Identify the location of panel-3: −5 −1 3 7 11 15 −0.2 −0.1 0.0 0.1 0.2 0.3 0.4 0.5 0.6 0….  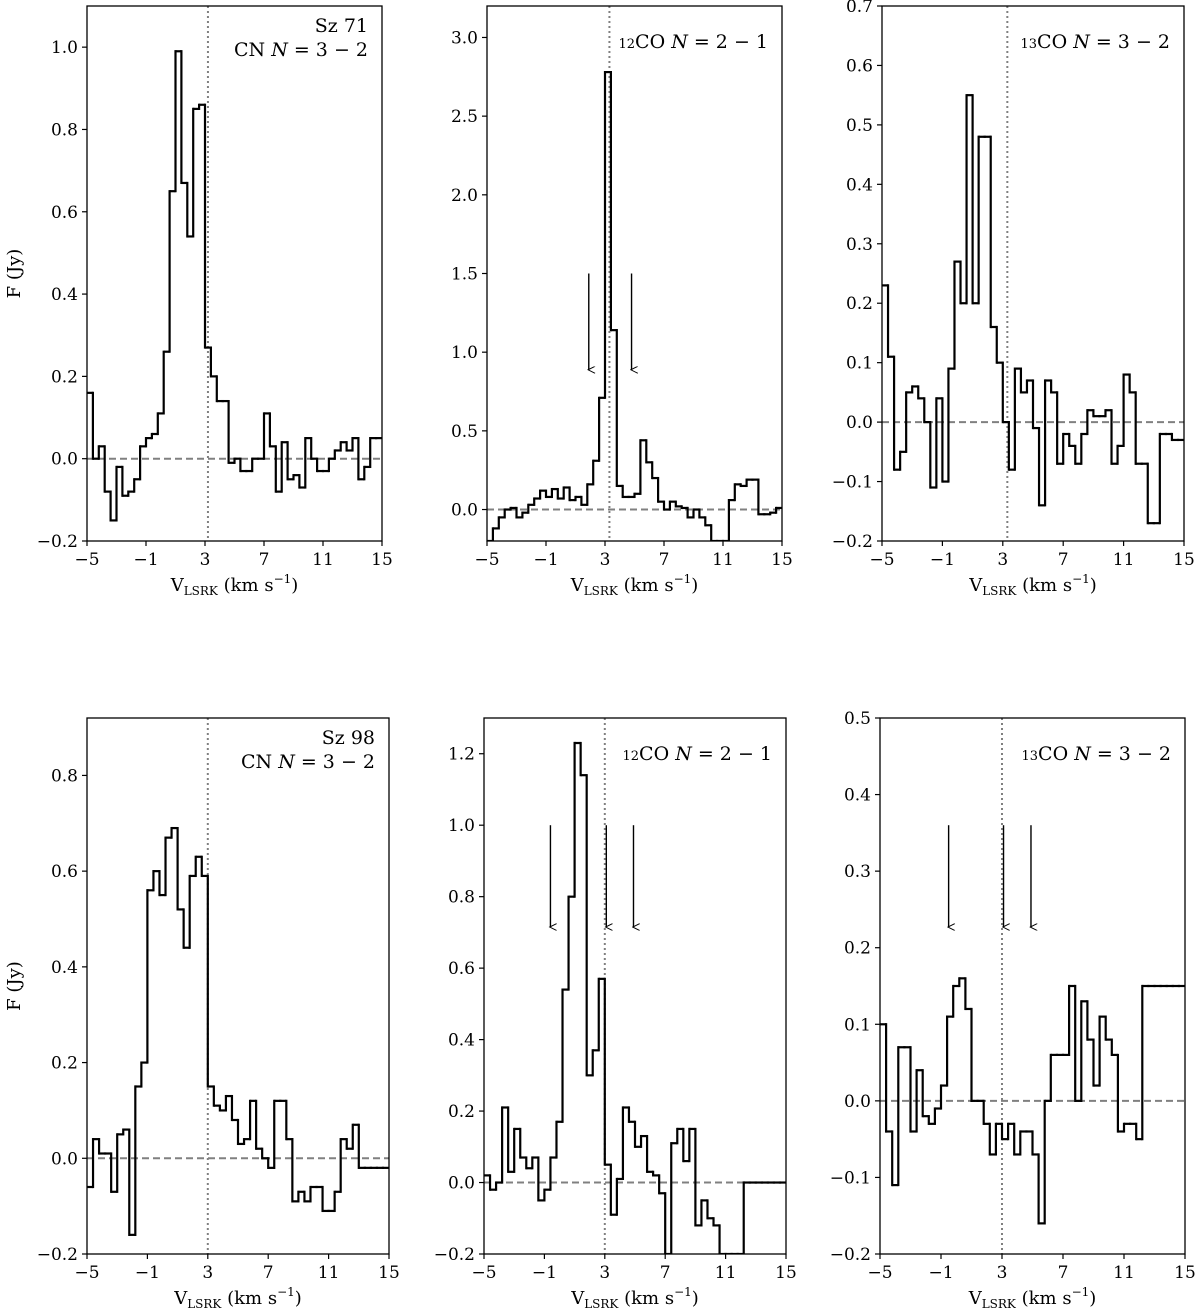
(1013, 299).